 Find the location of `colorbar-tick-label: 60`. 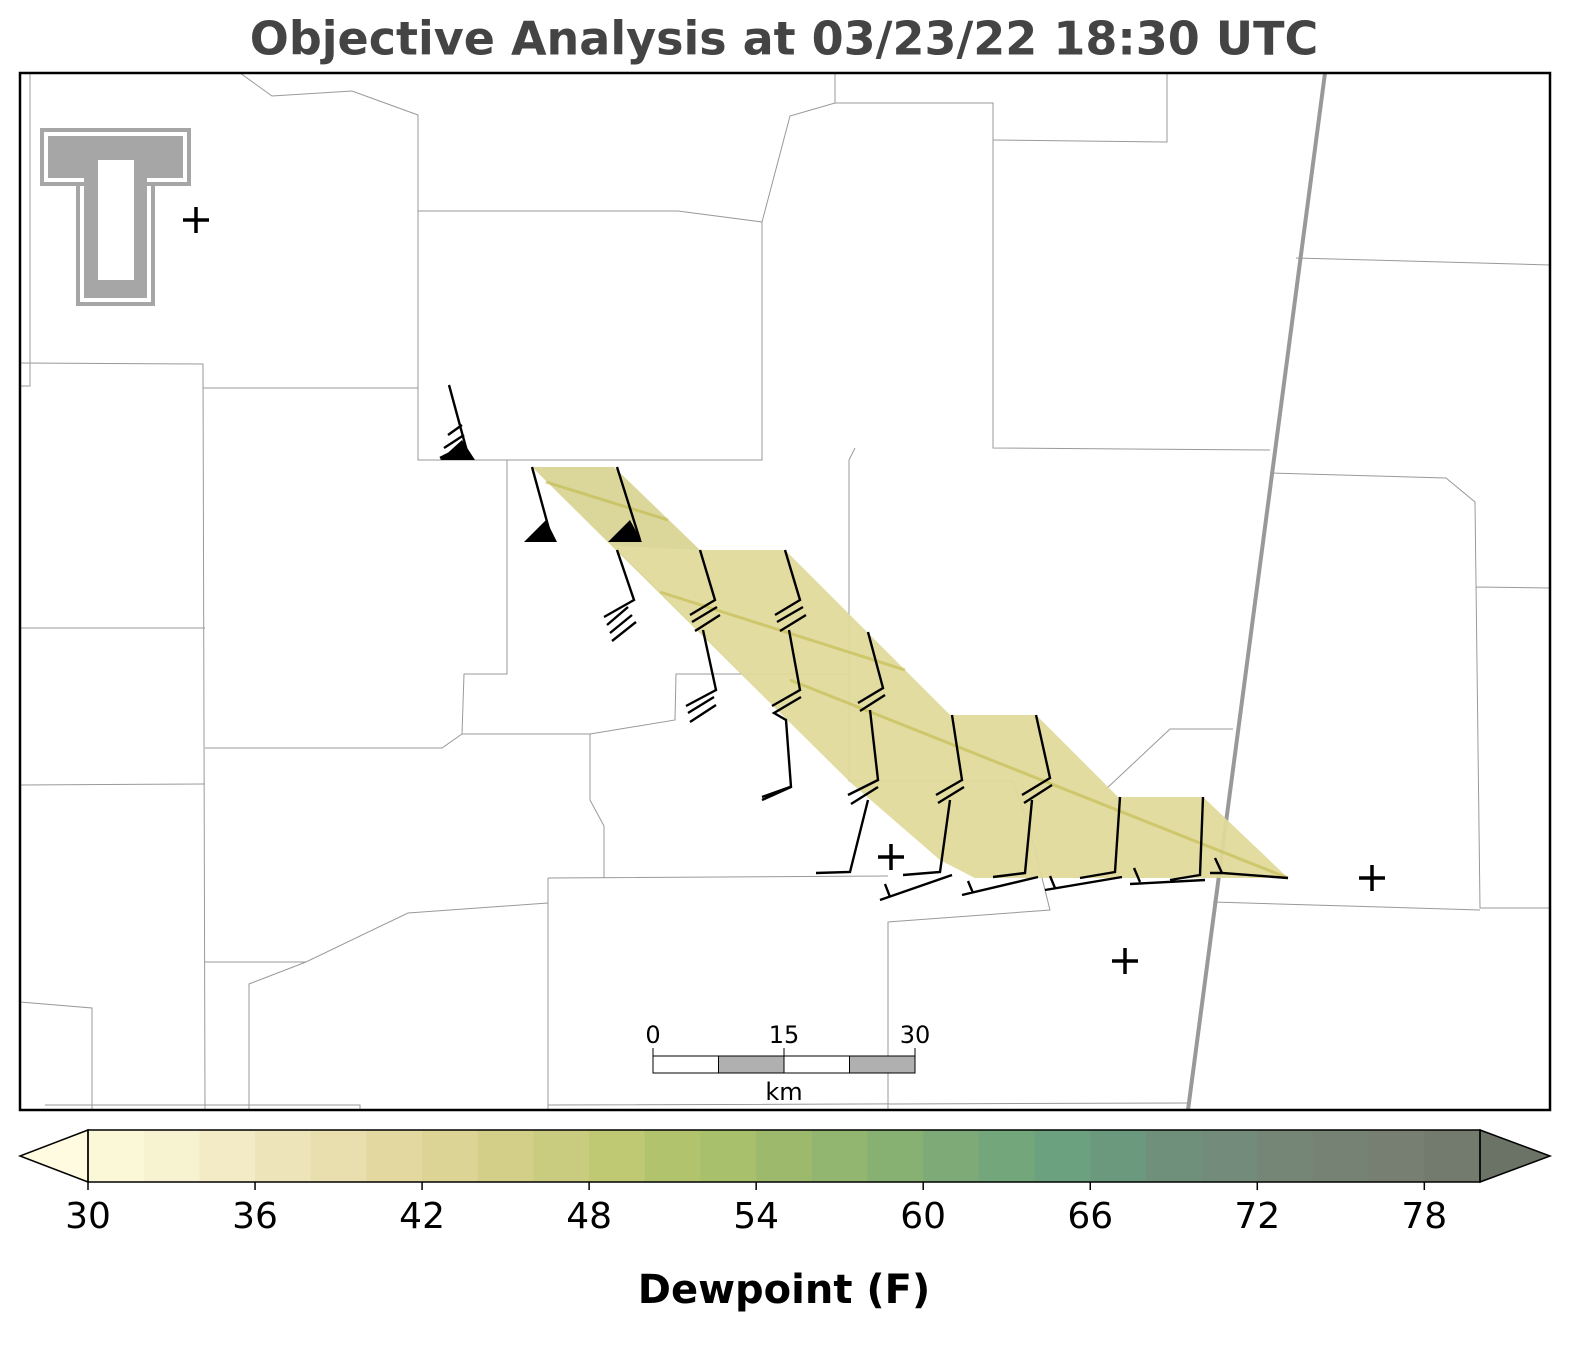

colorbar-tick-label: 60 is located at coordinates (923, 1216).